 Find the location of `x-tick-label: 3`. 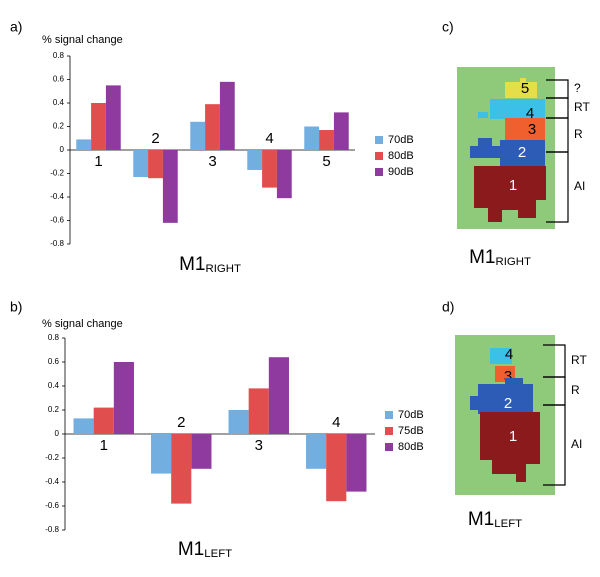

x-tick-label: 3 is located at coordinates (212, 161).